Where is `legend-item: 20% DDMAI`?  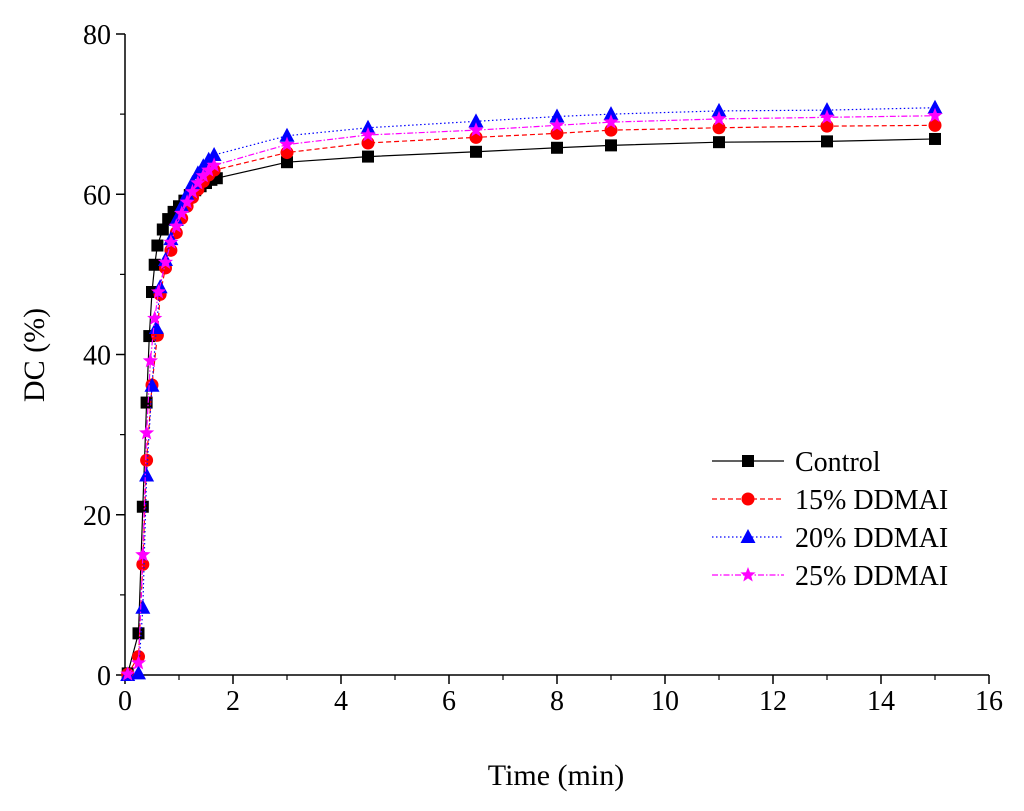
legend-item: 20% DDMAI is located at coordinates (830, 538).